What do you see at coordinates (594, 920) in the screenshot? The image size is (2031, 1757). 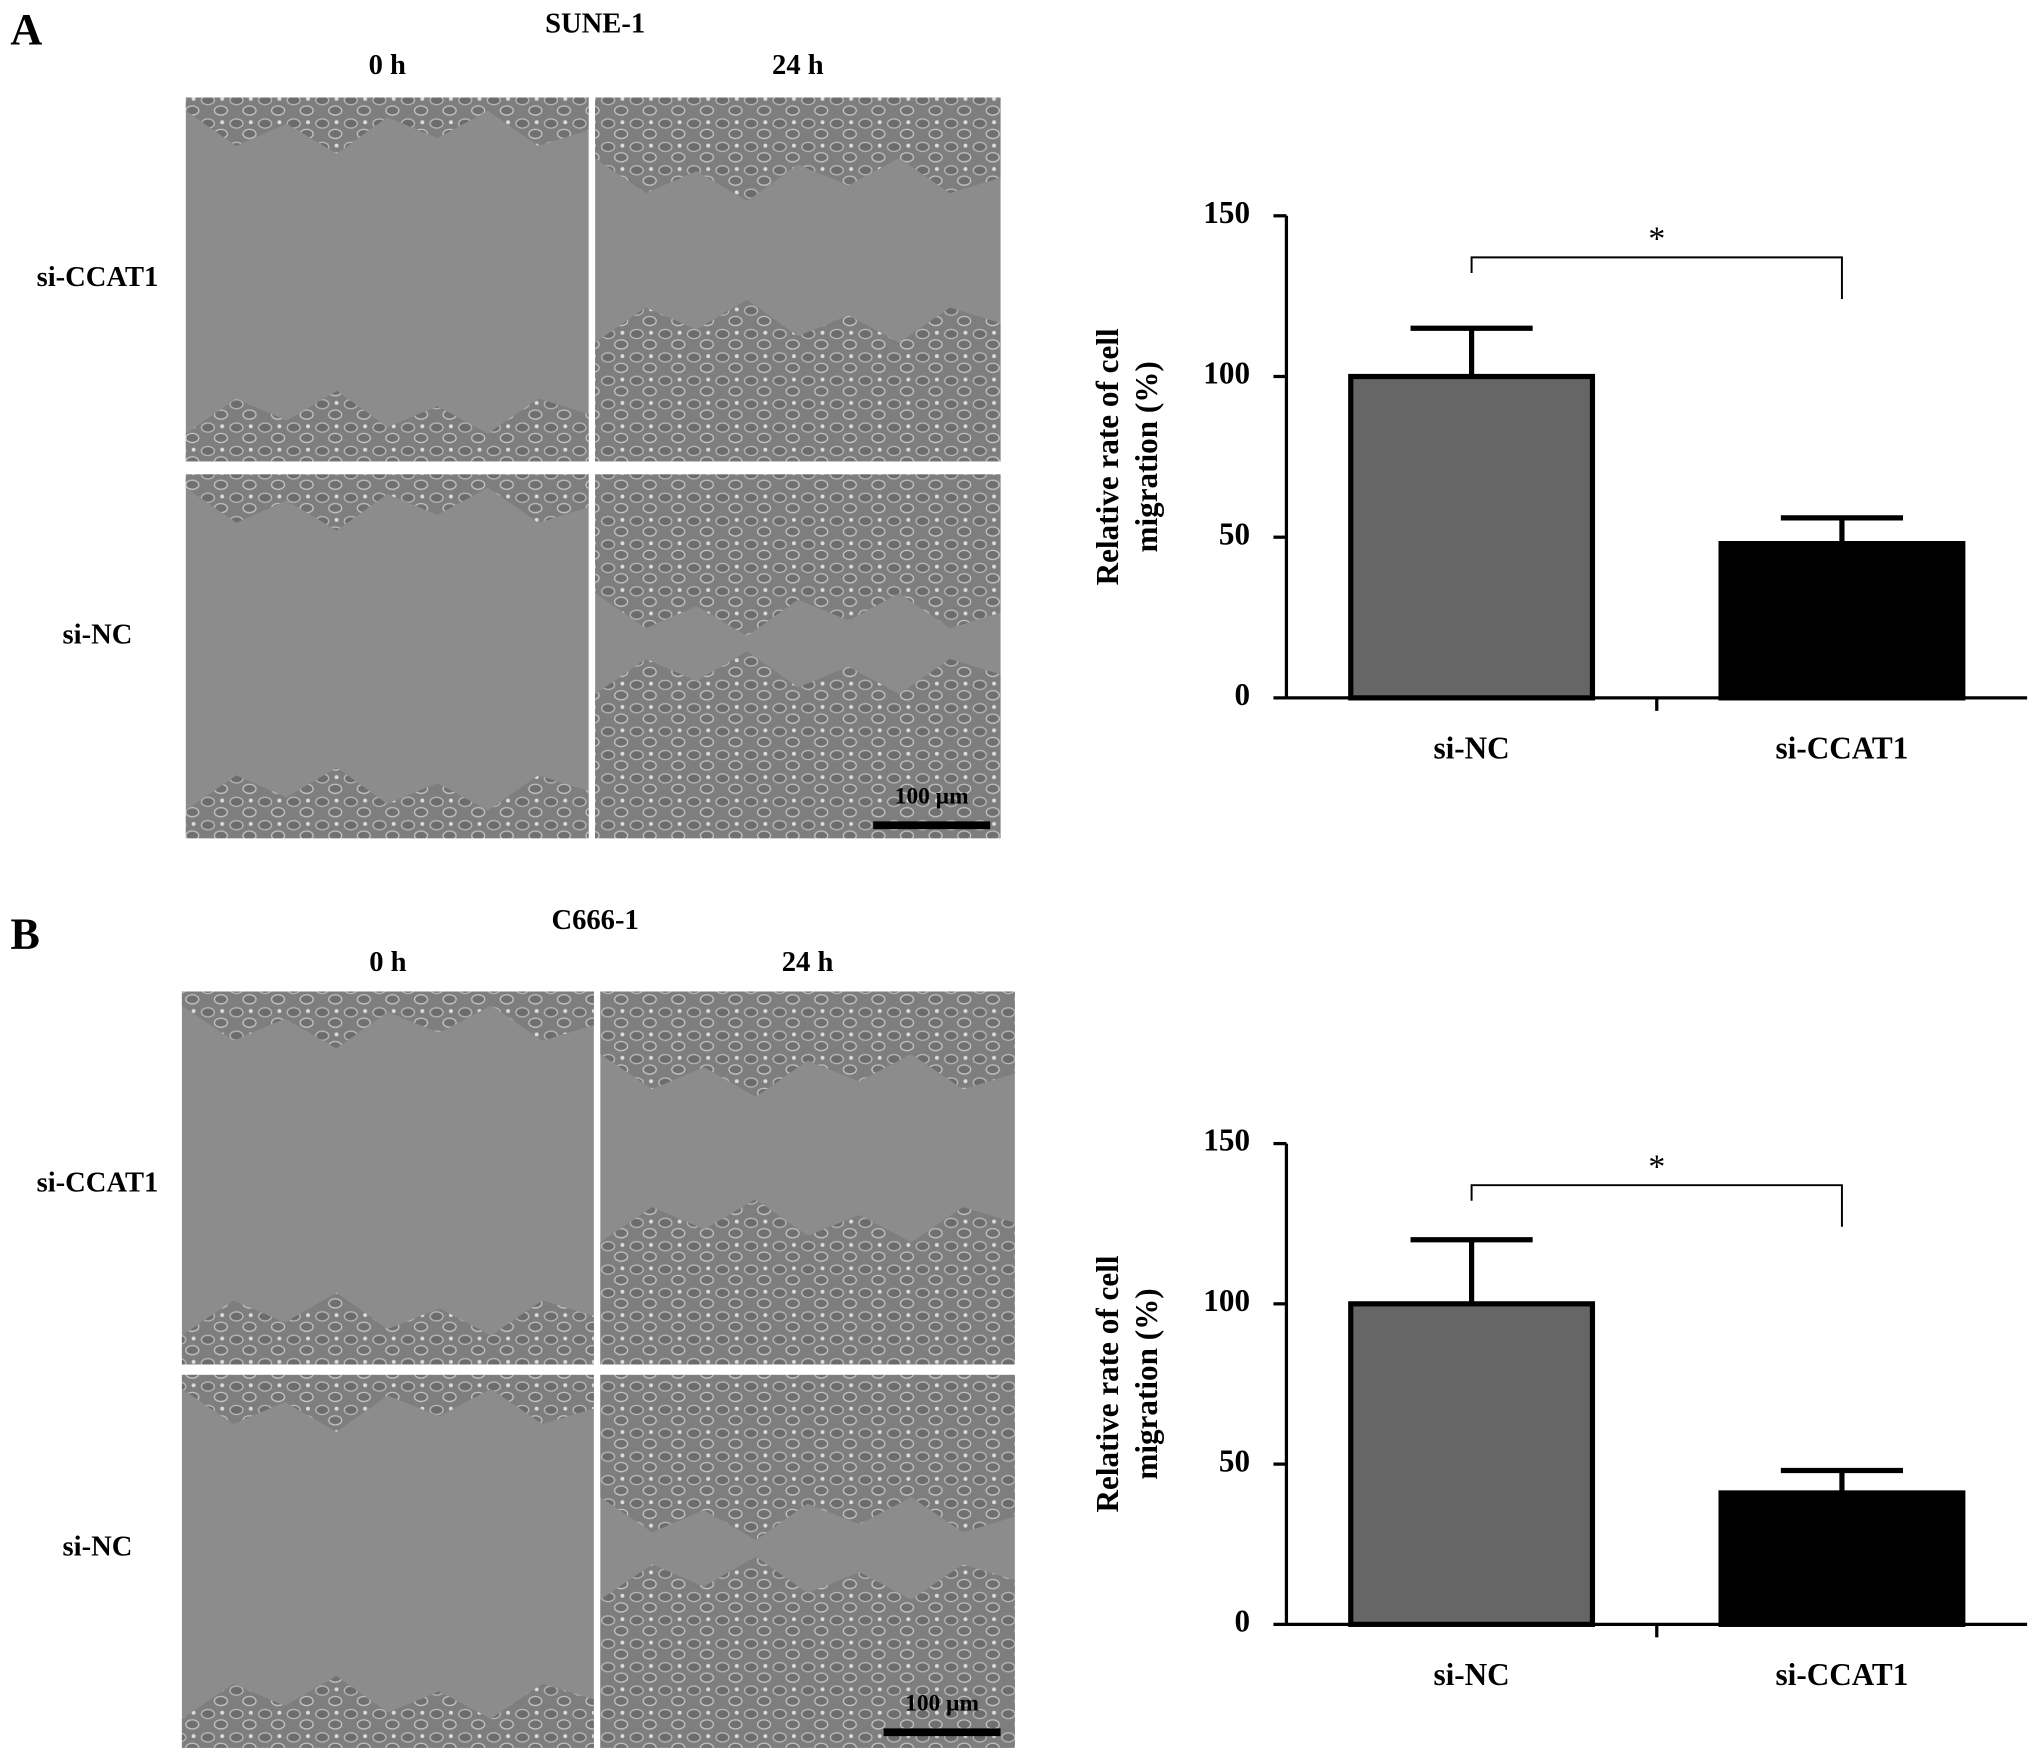 I see `cell-line-title: C666-1` at bounding box center [594, 920].